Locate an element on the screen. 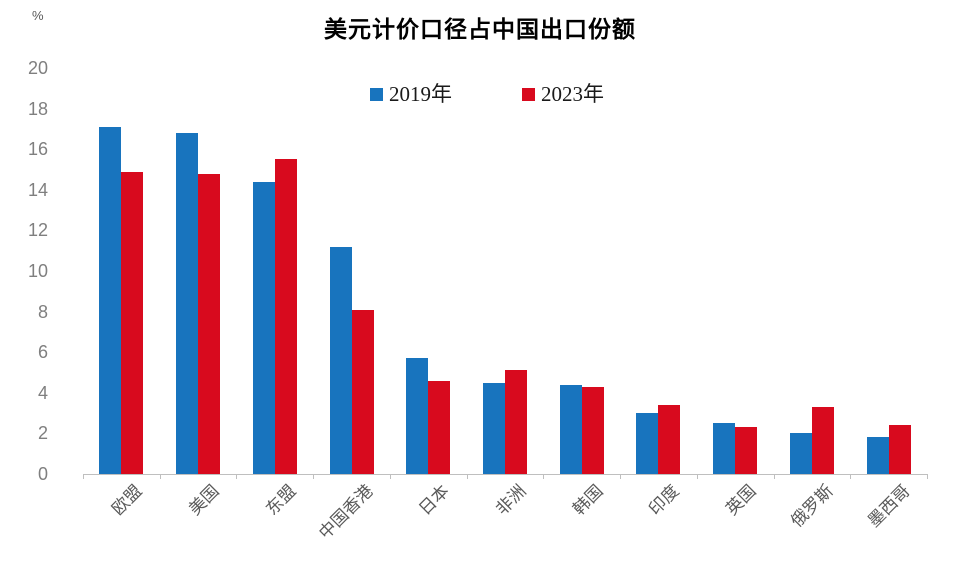  bar-s1-c2 is located at coordinates (285, 316).